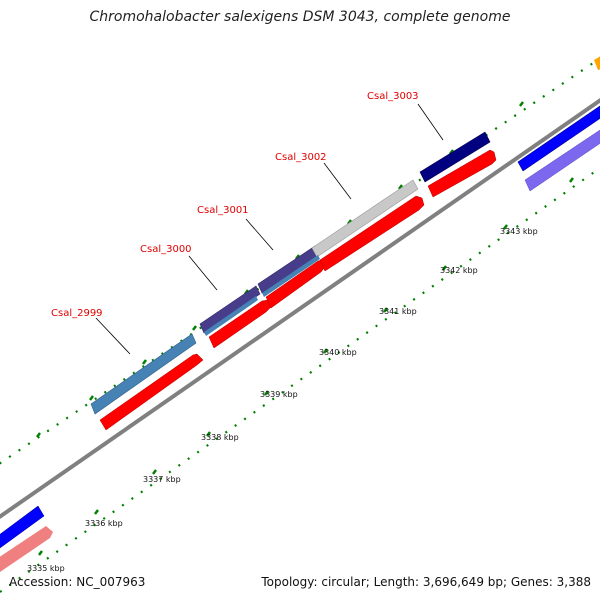 The height and width of the screenshot is (600, 600). Describe the element at coordinates (279, 394) in the screenshot. I see `tick-label-3339: 3339 kbp` at that location.